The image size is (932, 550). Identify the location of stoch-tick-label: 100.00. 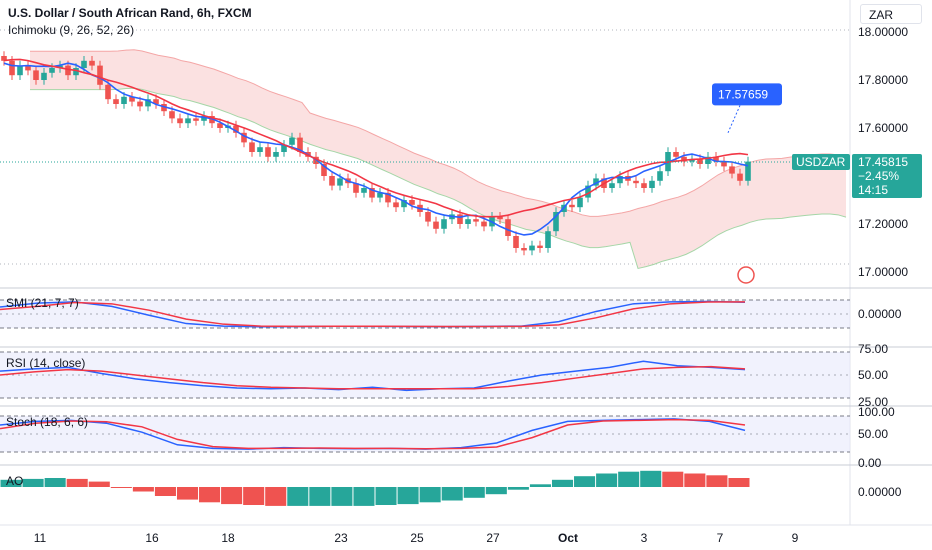
(876, 412).